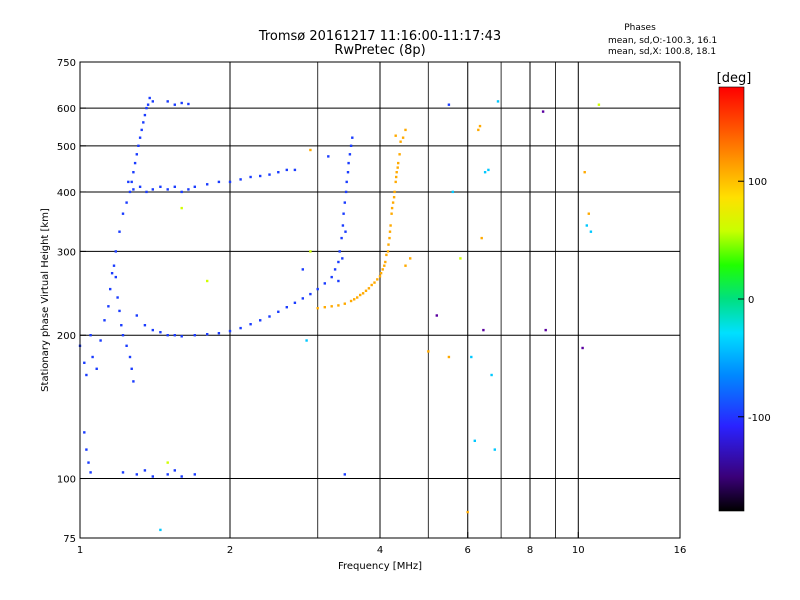  What do you see at coordinates (680, 550) in the screenshot?
I see `x-tick-label: 16` at bounding box center [680, 550].